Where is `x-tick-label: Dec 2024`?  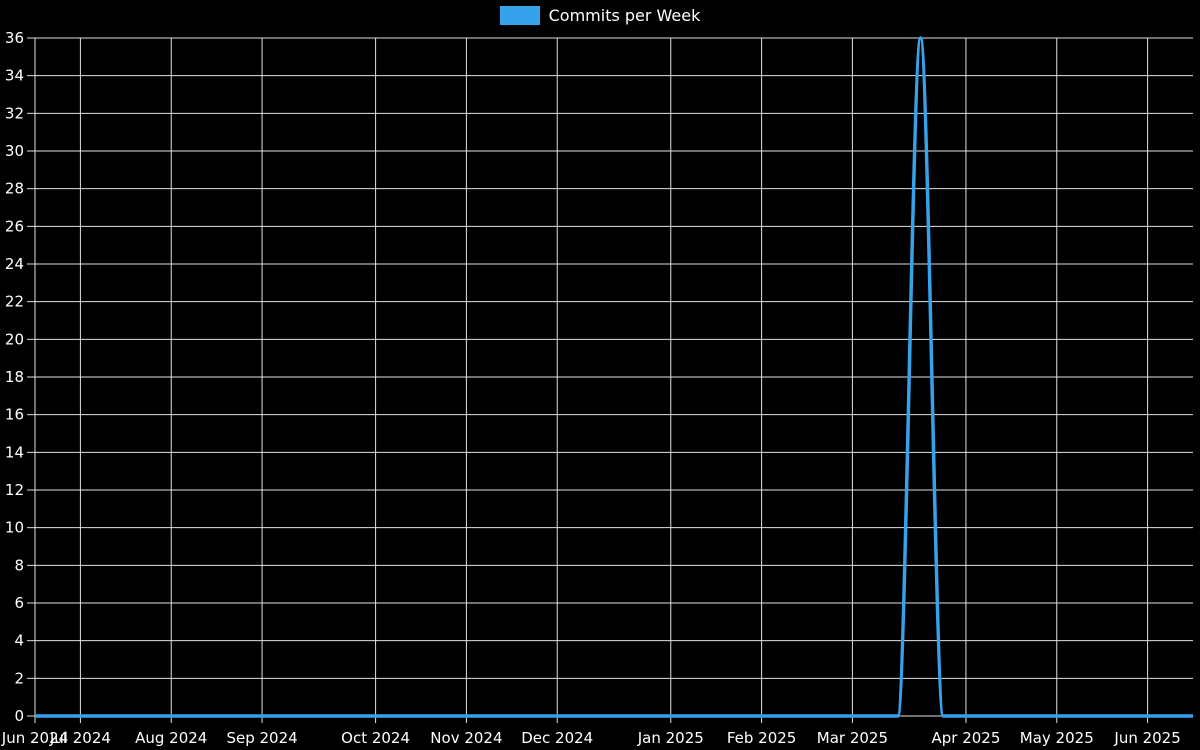
x-tick-label: Dec 2024 is located at coordinates (557, 738).